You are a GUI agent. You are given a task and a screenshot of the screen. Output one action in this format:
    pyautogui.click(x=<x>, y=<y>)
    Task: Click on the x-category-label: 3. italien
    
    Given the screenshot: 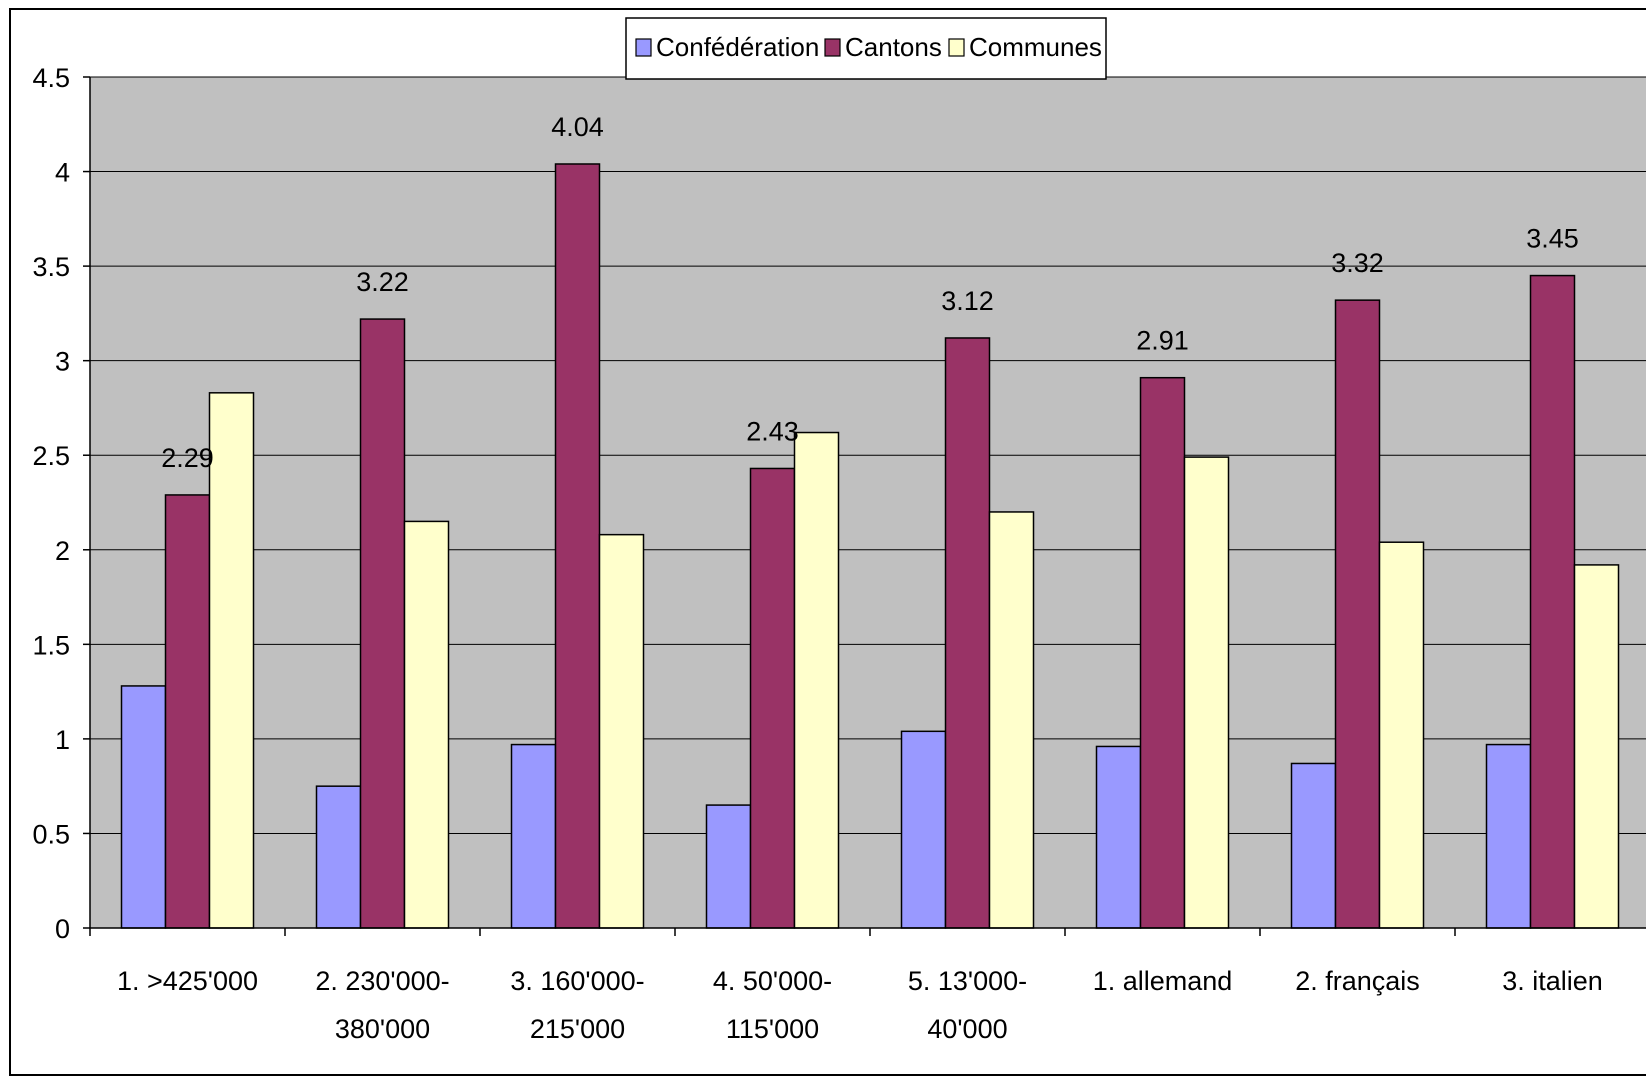 What is the action you would take?
    pyautogui.click(x=1552, y=981)
    